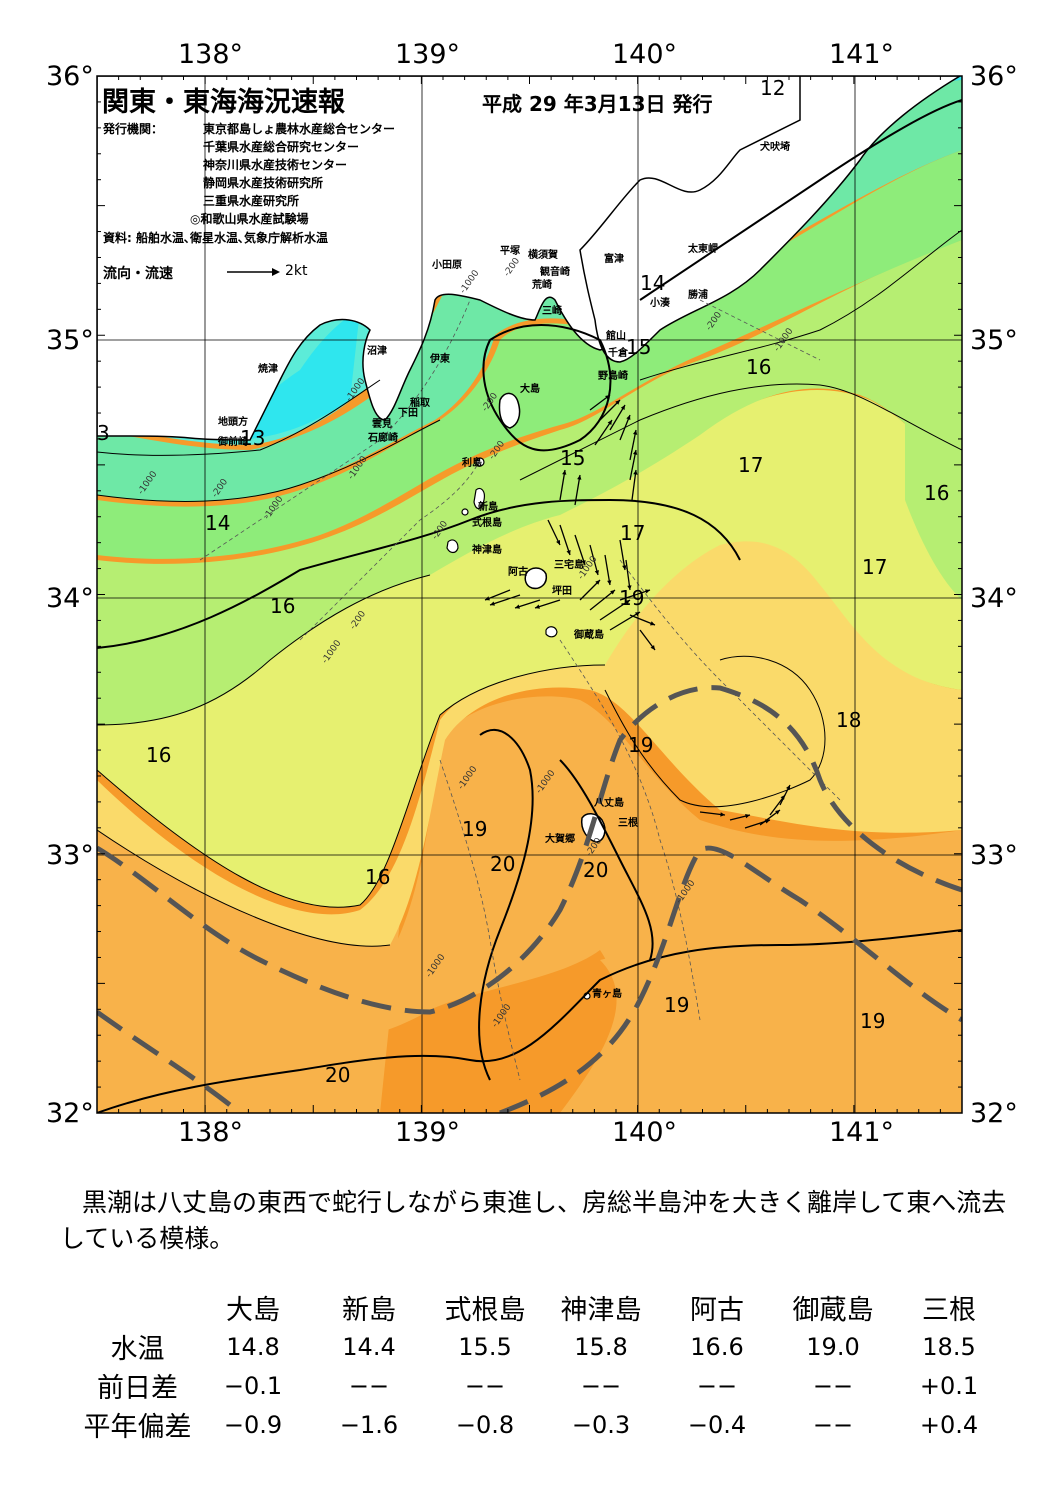  Describe the element at coordinates (337, 1075) in the screenshot. I see `isotherm-label: 20` at that location.